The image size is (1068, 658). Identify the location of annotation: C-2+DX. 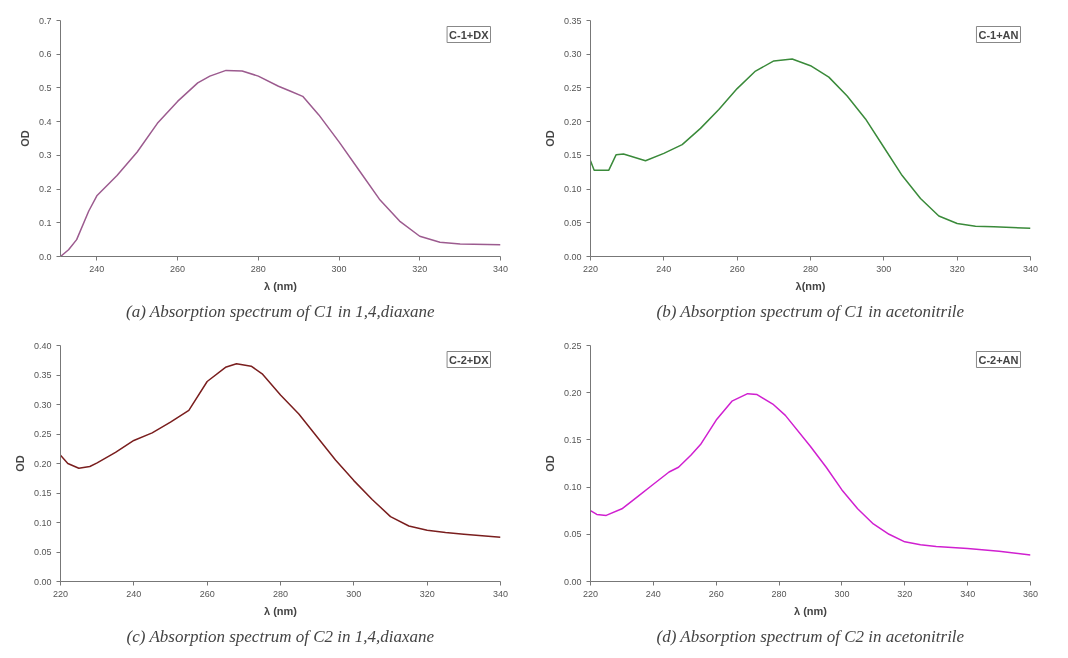
(469, 359).